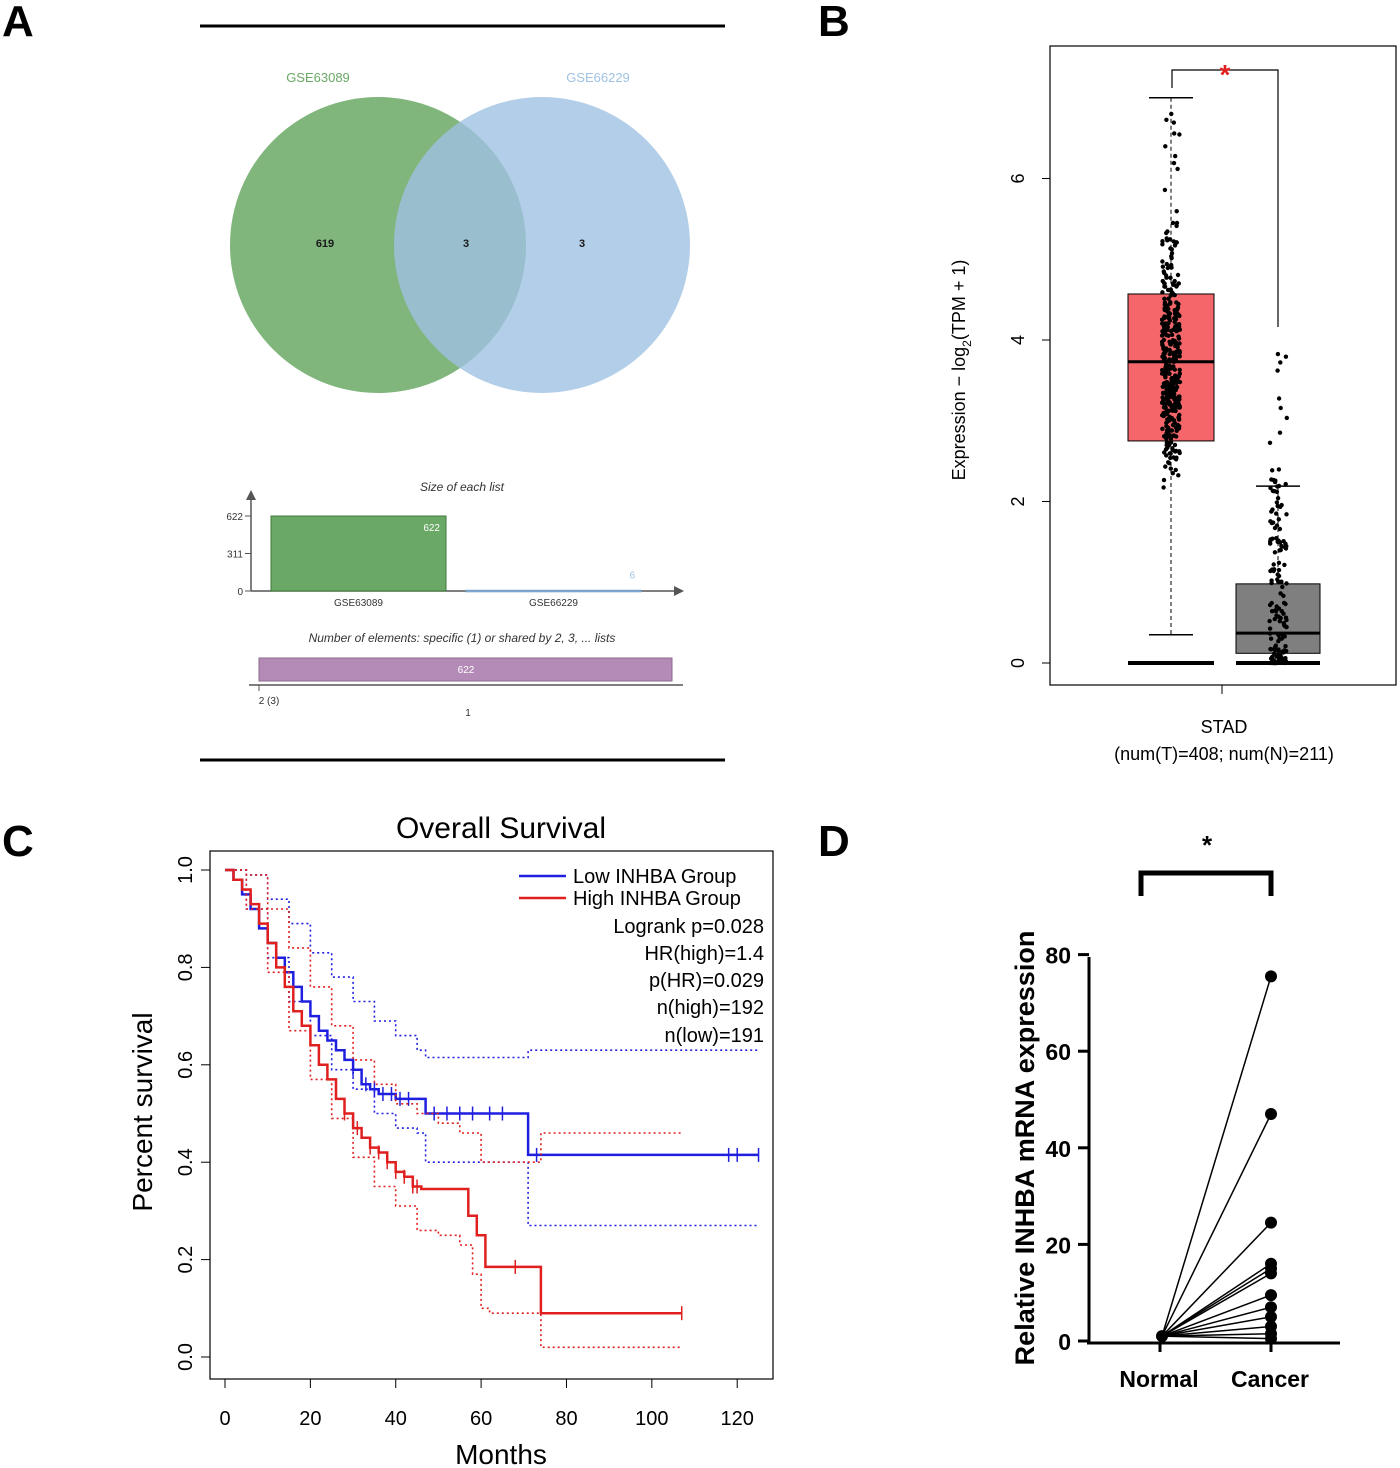 This screenshot has width=1400, height=1468. Describe the element at coordinates (1029, 420) in the screenshot. I see `box-plot-y-axis: 0 2 4 6` at that location.